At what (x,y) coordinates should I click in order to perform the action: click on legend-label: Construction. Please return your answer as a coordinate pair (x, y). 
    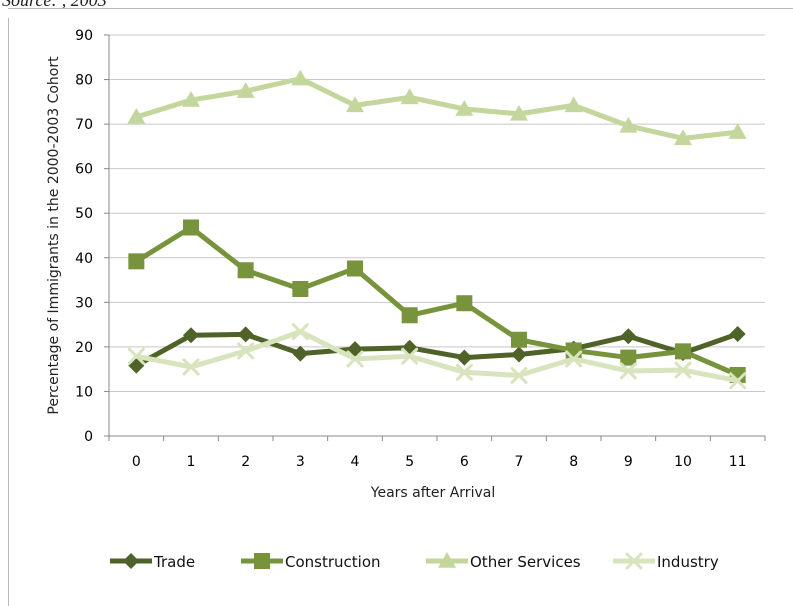
    Looking at the image, I should click on (333, 562).